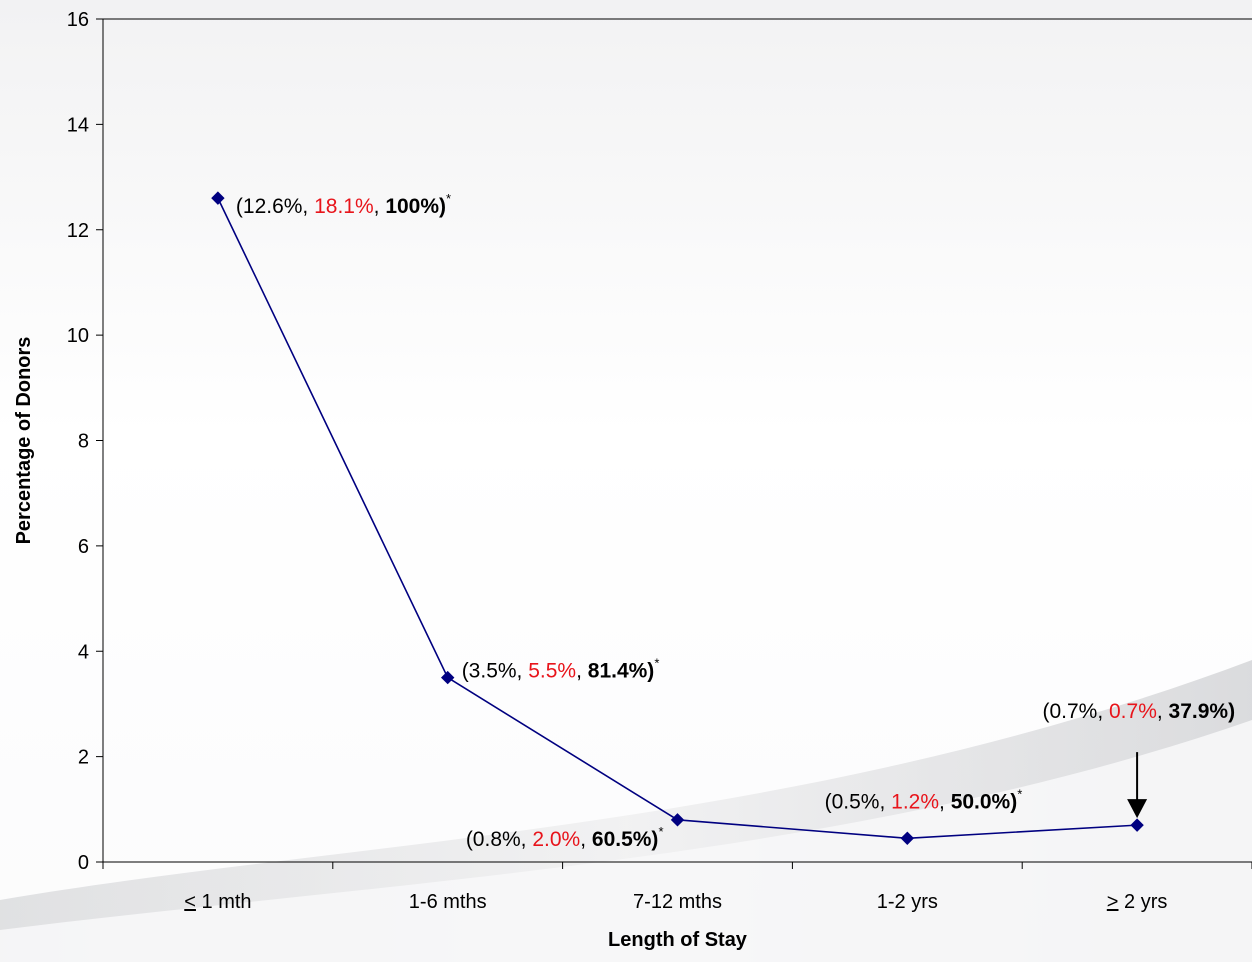 Image resolution: width=1252 pixels, height=962 pixels. What do you see at coordinates (78, 20) in the screenshot?
I see `y-tick-label: 16` at bounding box center [78, 20].